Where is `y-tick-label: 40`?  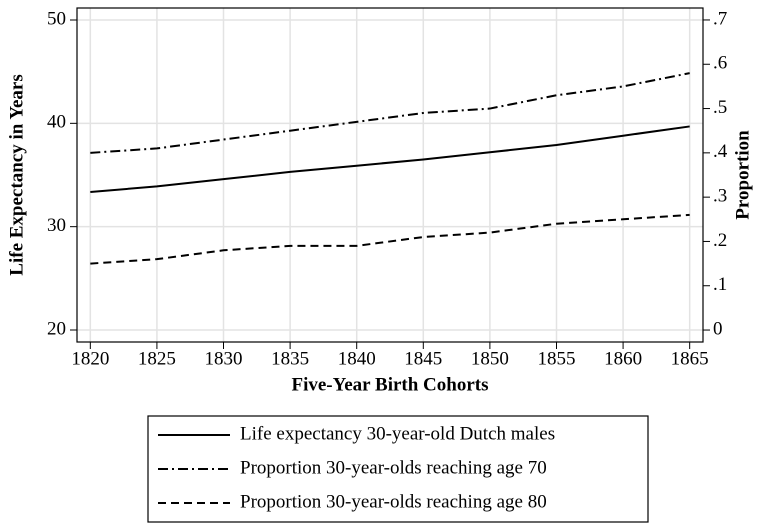
y-tick-label: 40 is located at coordinates (56, 122).